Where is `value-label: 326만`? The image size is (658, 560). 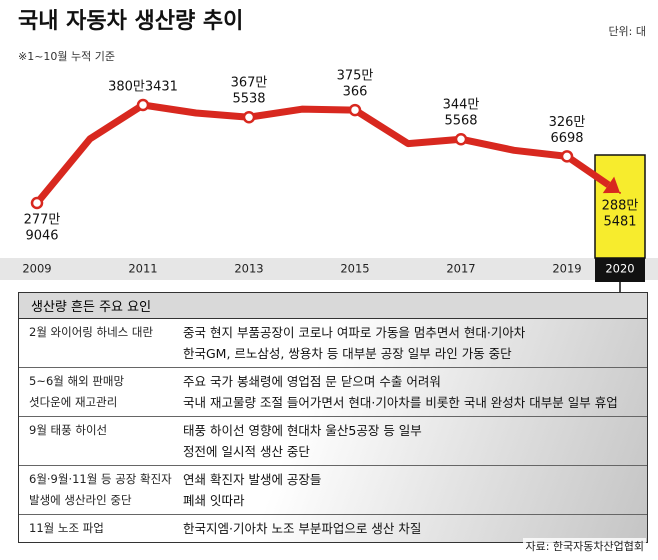 value-label: 326만 is located at coordinates (567, 122).